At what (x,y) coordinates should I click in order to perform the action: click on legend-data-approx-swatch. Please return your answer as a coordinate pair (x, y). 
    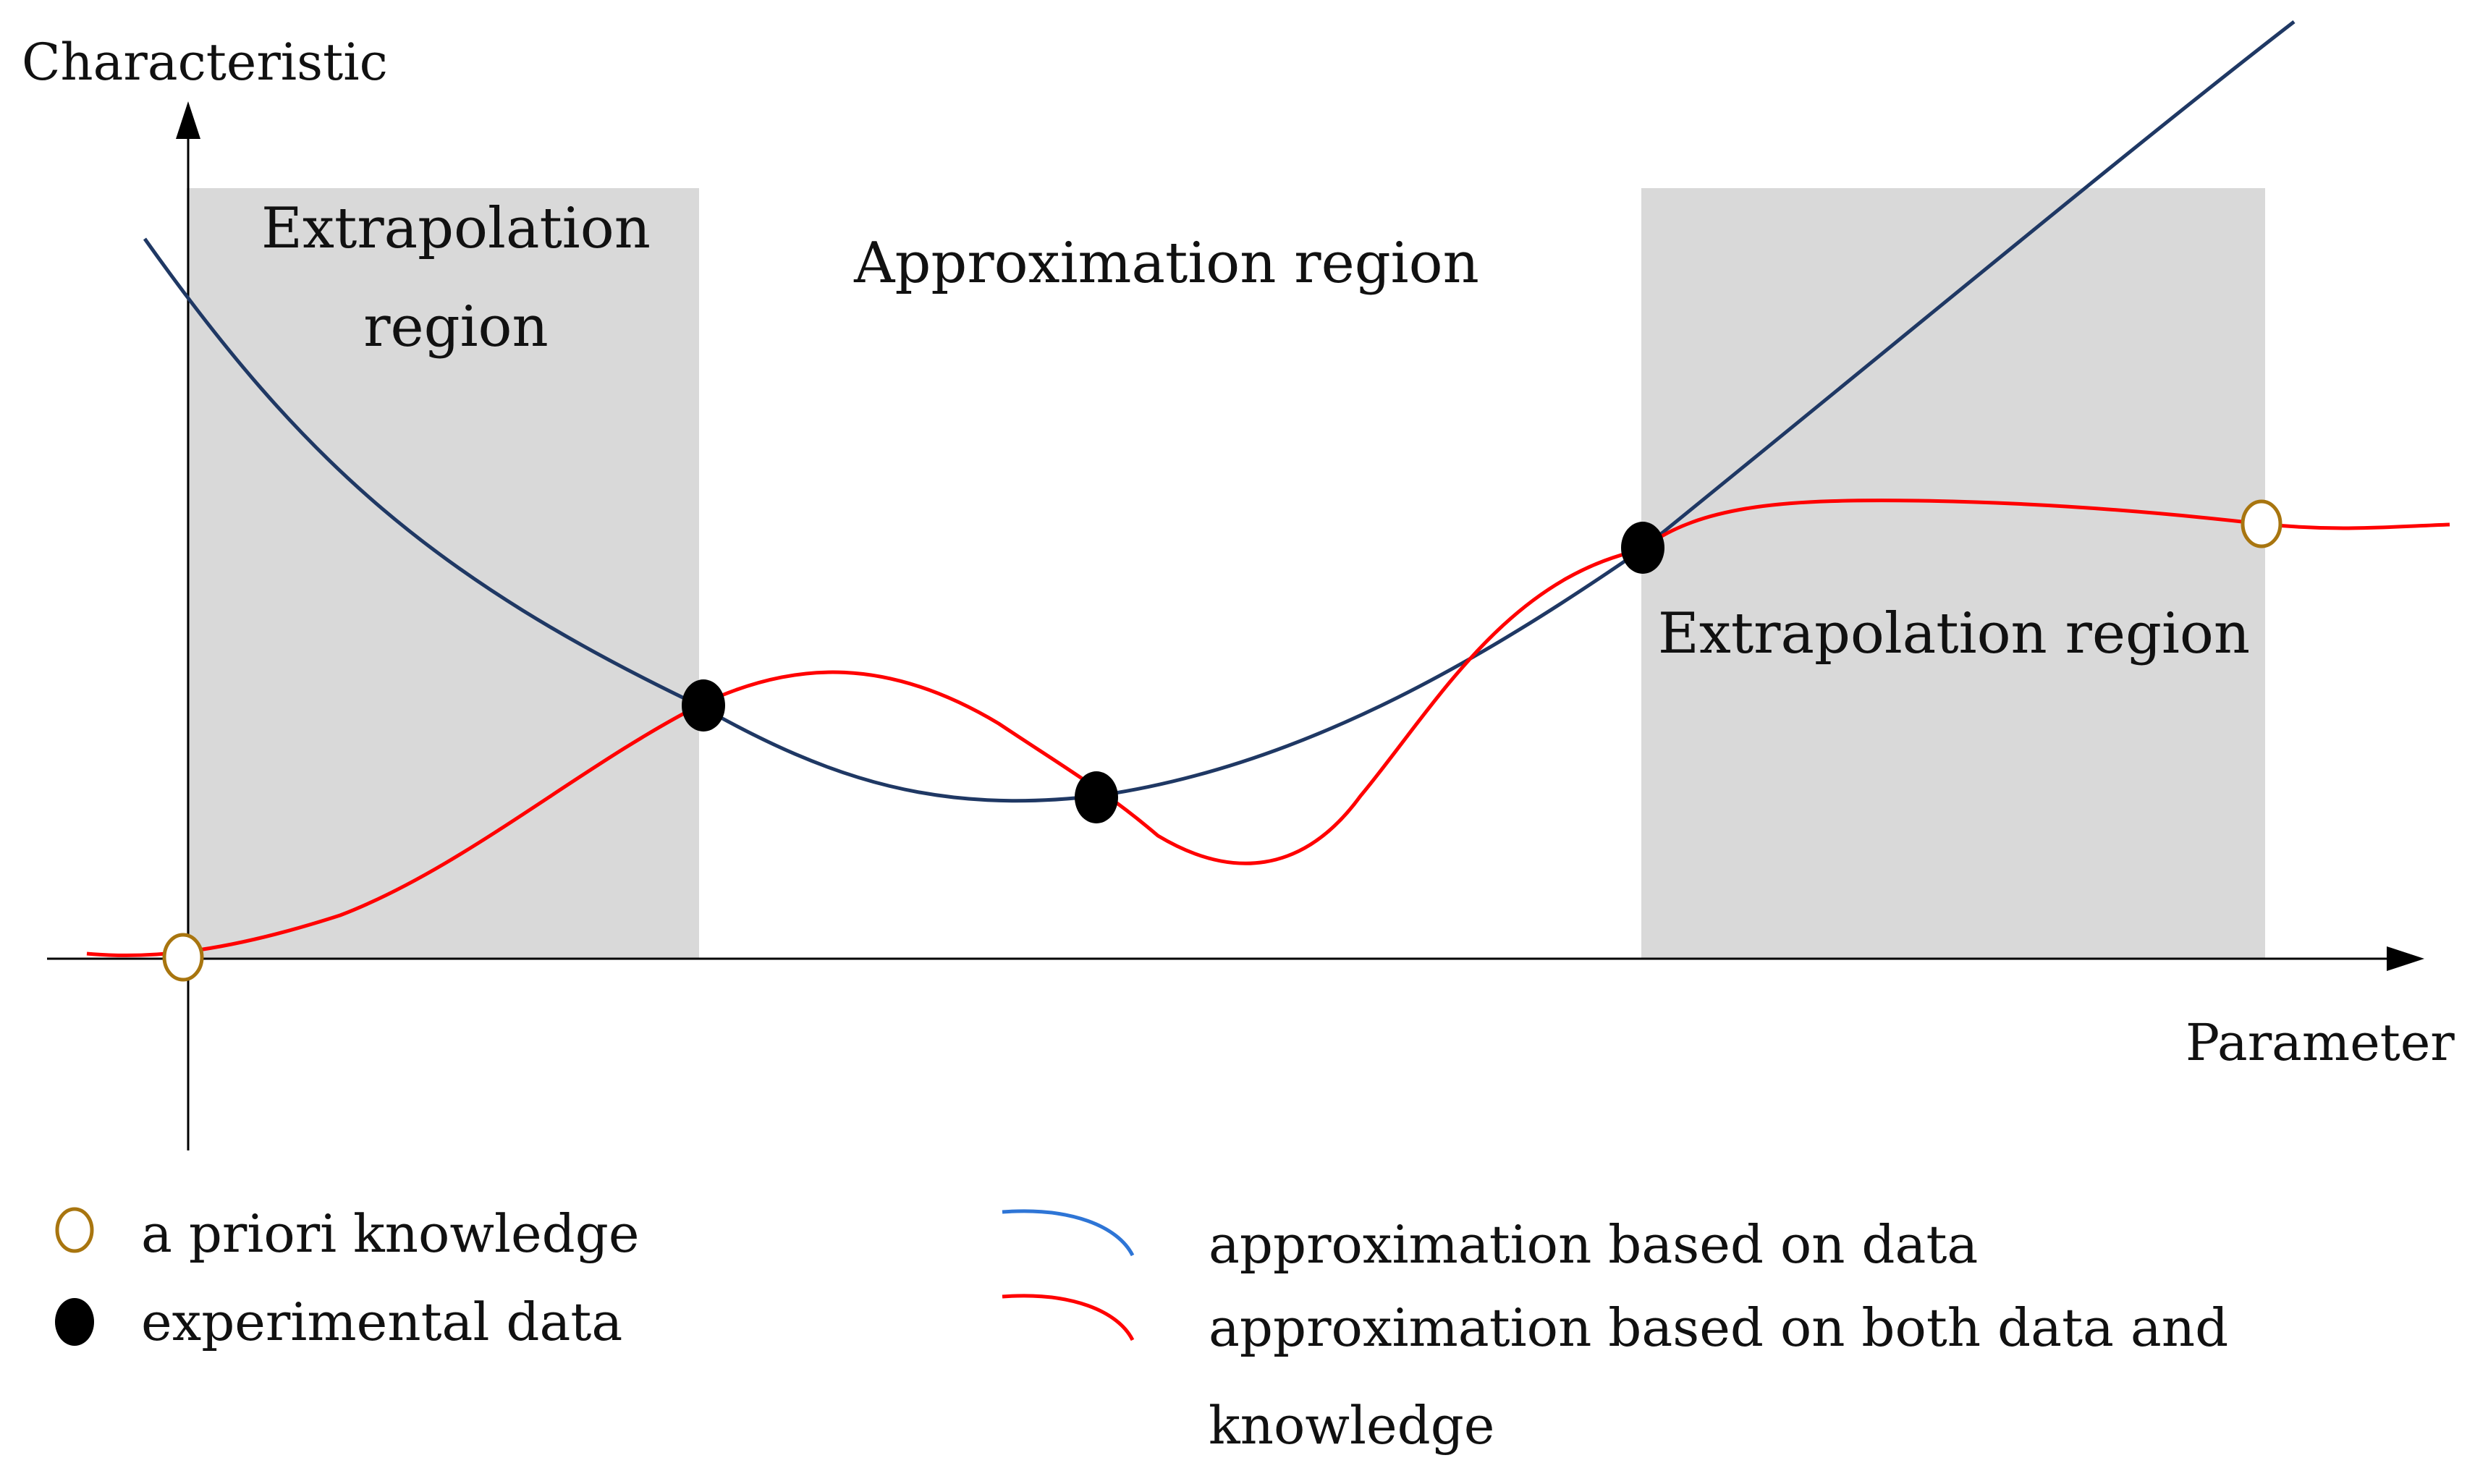
    Looking at the image, I should click on (1068, 1233).